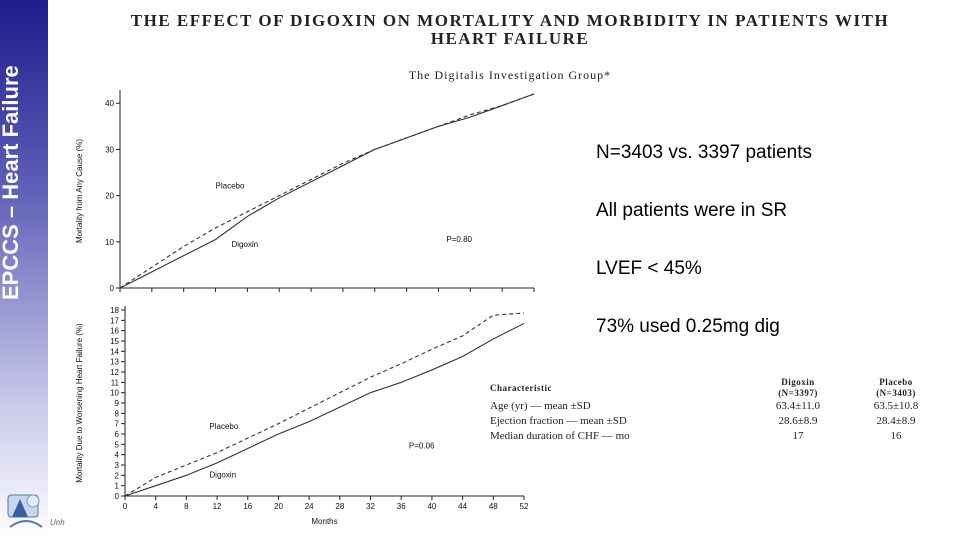 The width and height of the screenshot is (960, 540). What do you see at coordinates (114, 372) in the screenshot?
I see `y-tick-label: 12` at bounding box center [114, 372].